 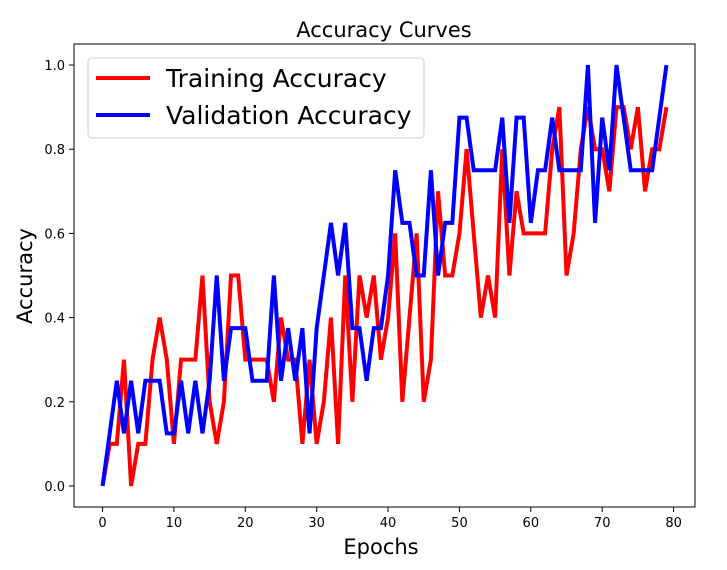 What do you see at coordinates (54, 66) in the screenshot?
I see `y-tick-label: 1.0` at bounding box center [54, 66].